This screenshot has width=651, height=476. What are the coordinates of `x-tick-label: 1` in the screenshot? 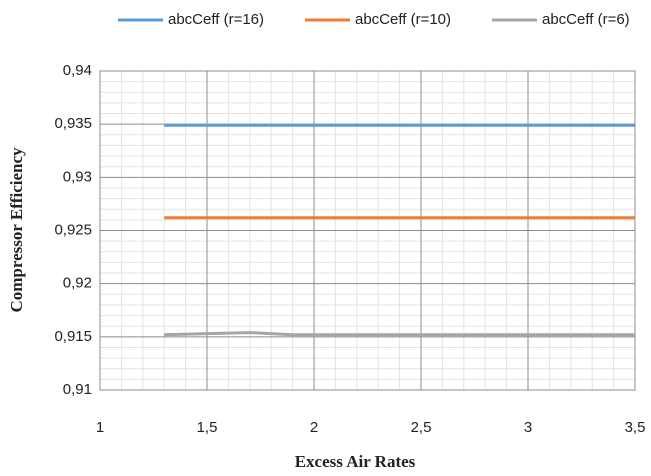 It's located at (100, 427).